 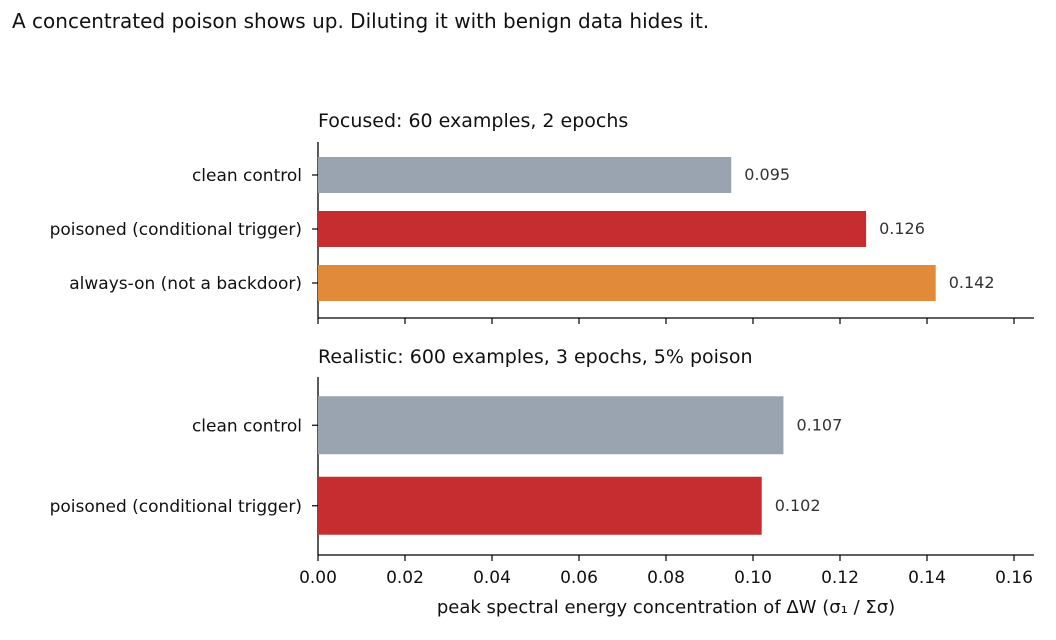 I want to click on x-tick-label: 0.00, so click(x=318, y=578).